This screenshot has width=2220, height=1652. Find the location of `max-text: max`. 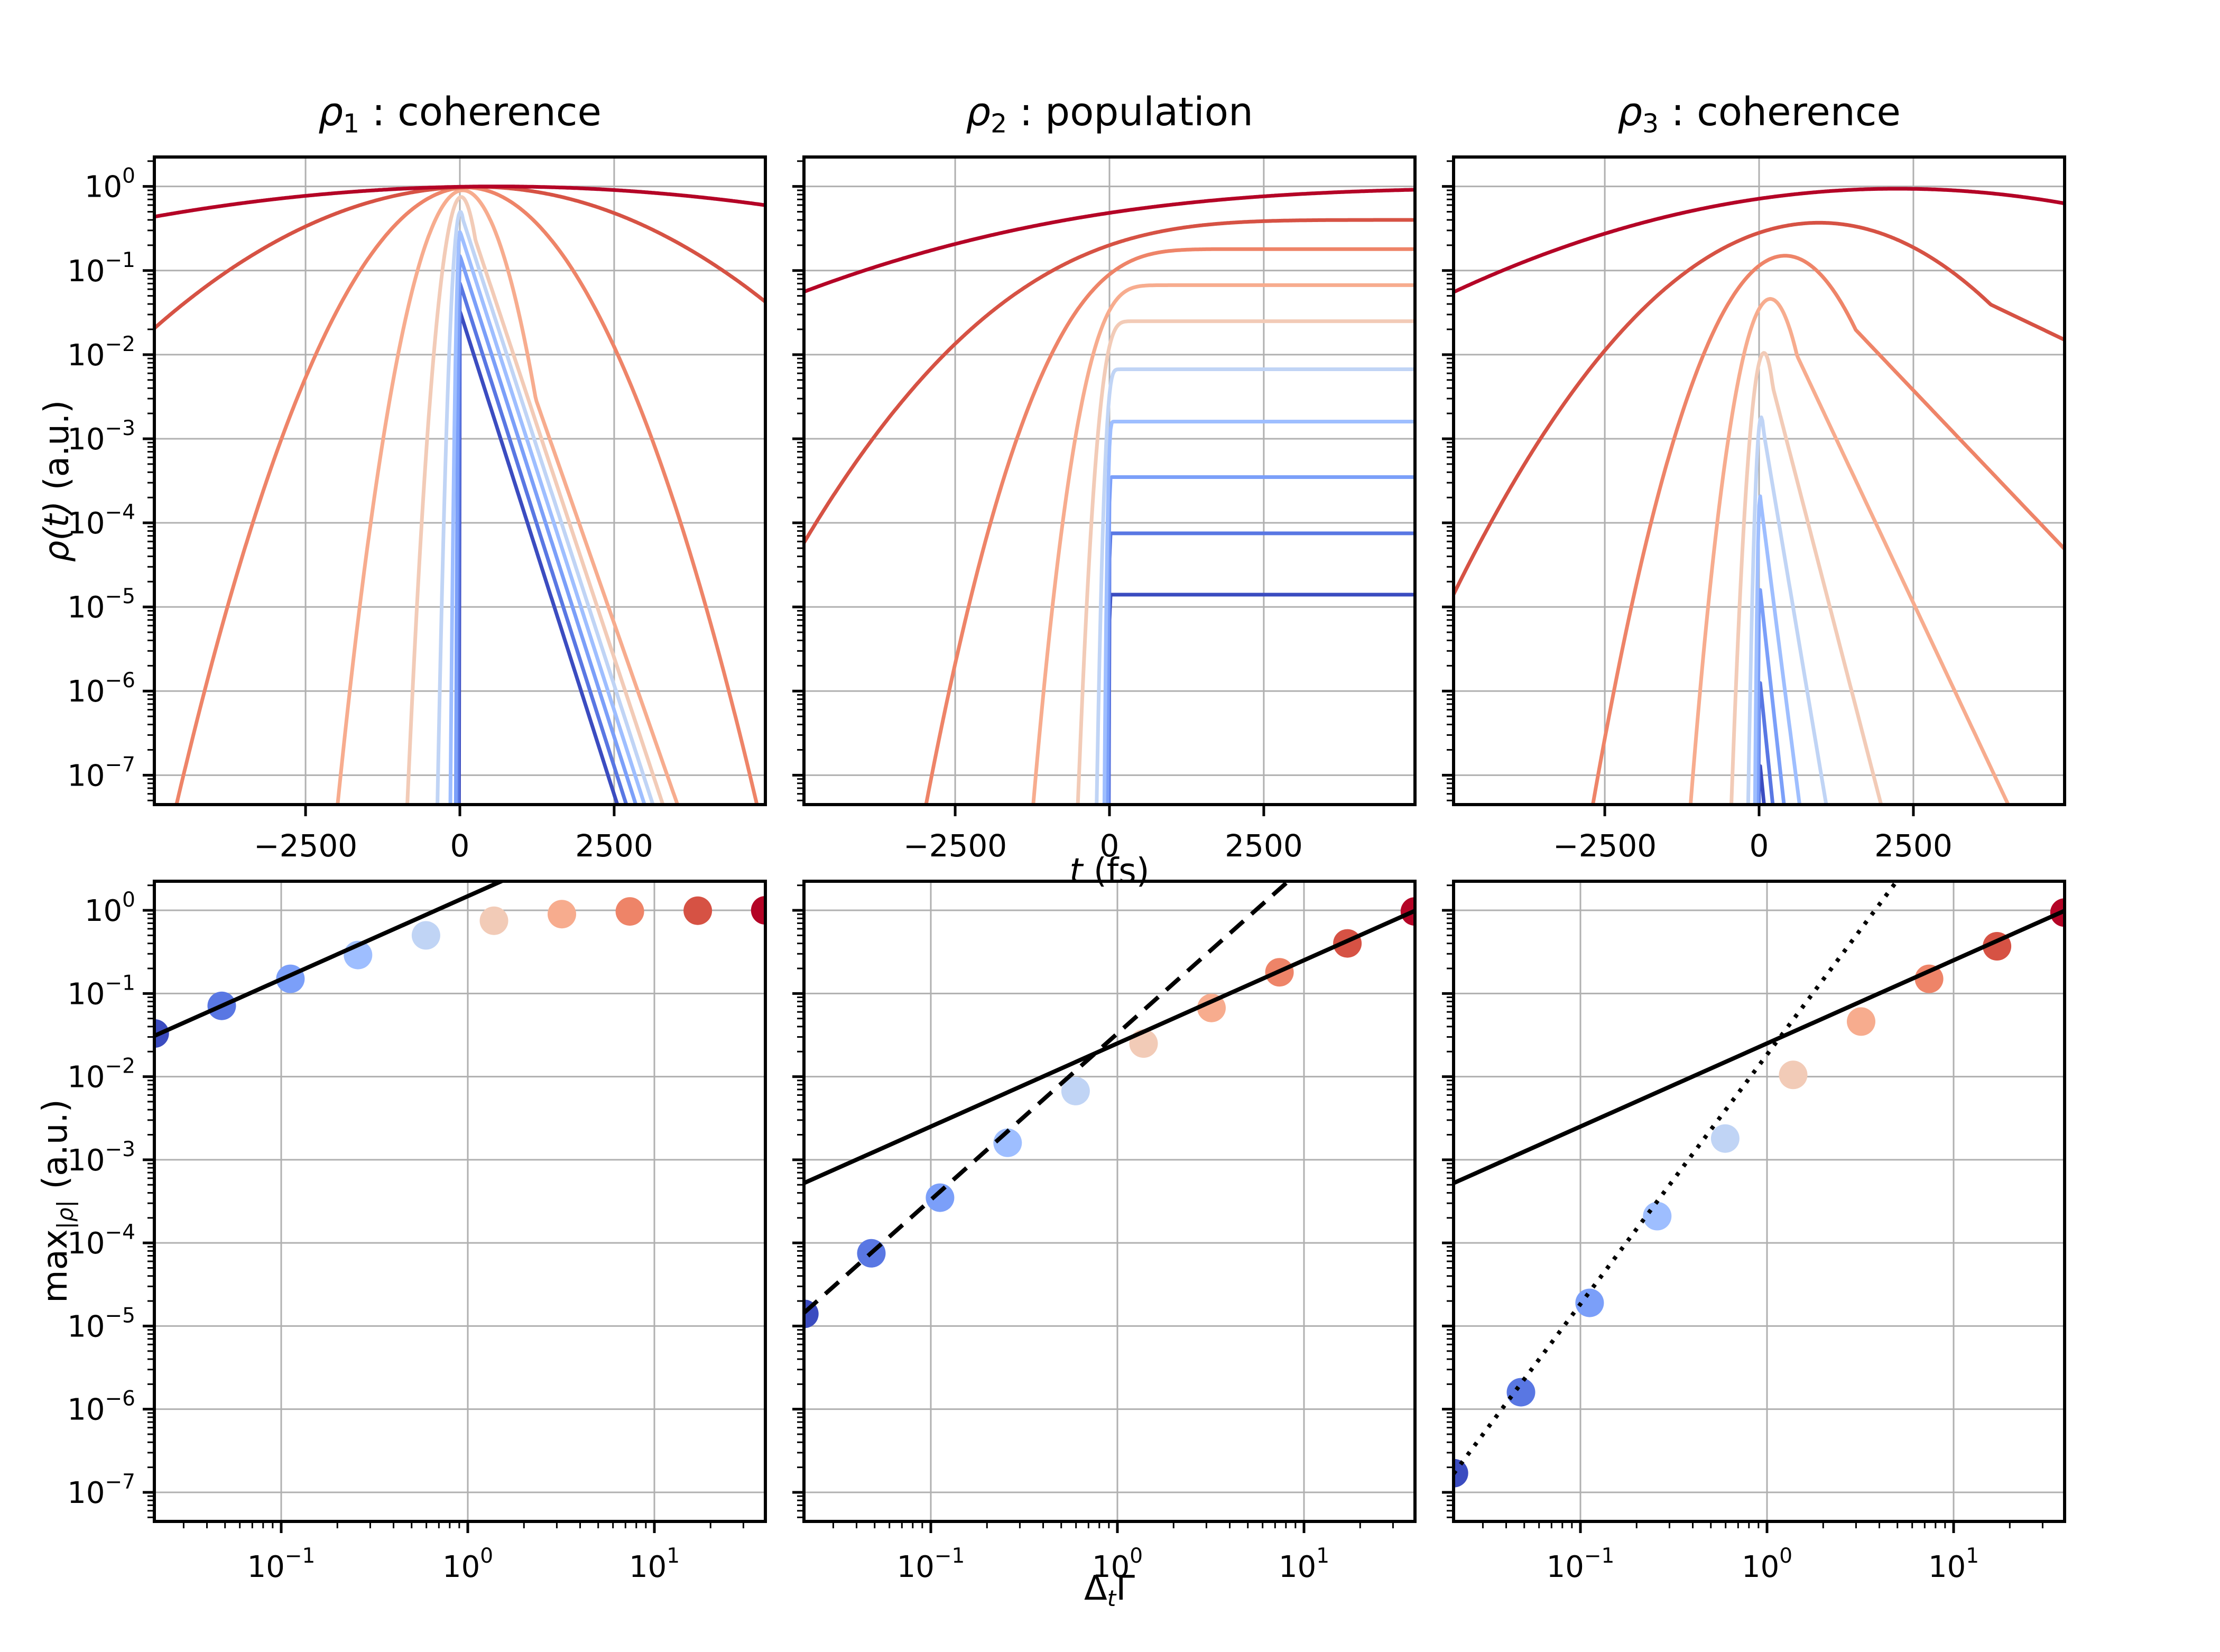

max-text: max is located at coordinates (56, 1266).